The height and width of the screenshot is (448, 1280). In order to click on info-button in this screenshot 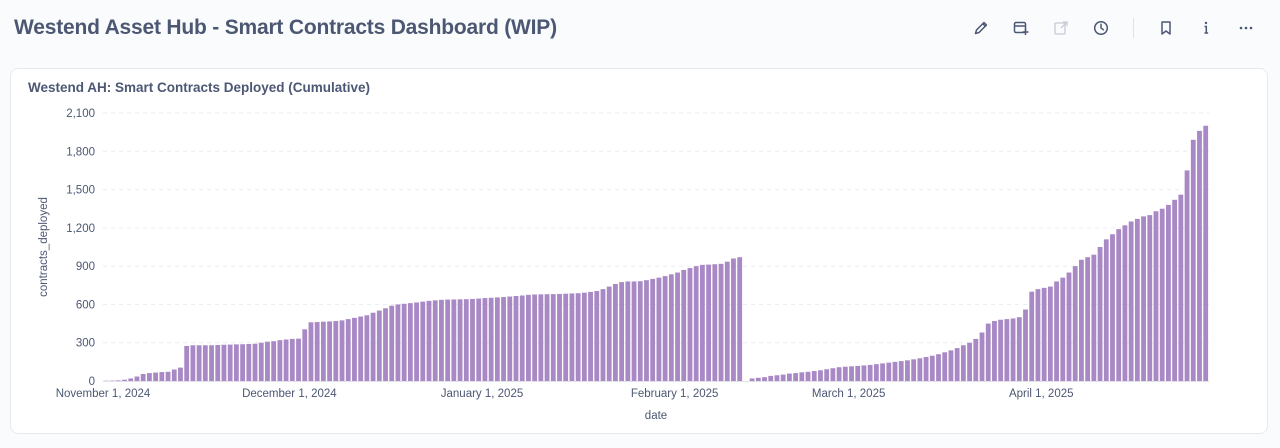, I will do `click(1206, 28)`.